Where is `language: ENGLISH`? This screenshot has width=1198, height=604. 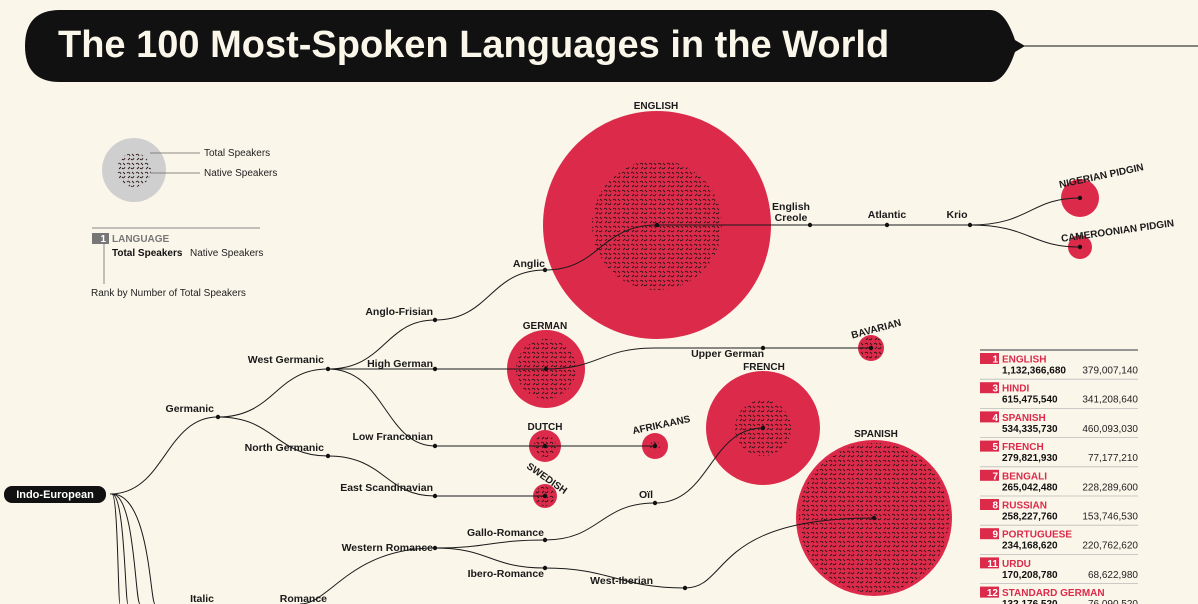 language: ENGLISH is located at coordinates (1024, 360).